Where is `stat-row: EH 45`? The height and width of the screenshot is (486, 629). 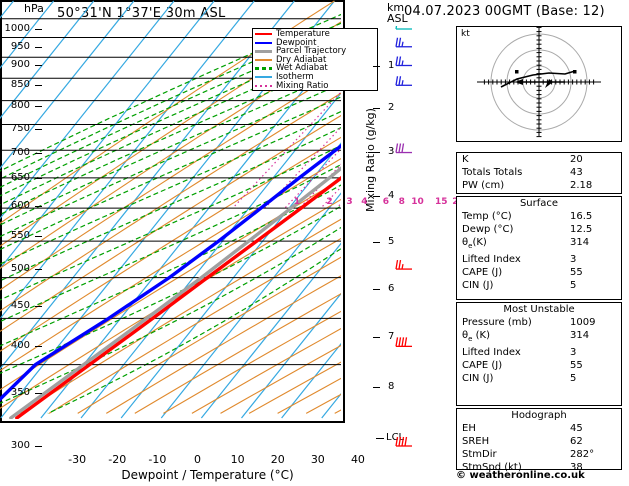
stat-row: EH 45 is located at coordinates (539, 428).